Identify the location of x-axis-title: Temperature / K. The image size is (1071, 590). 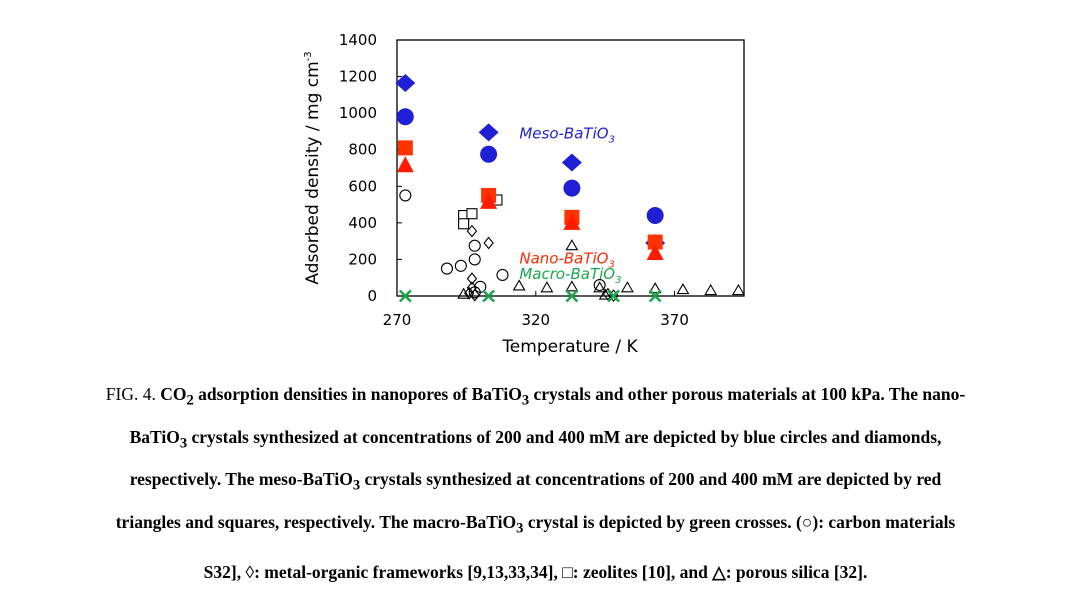
(569, 347).